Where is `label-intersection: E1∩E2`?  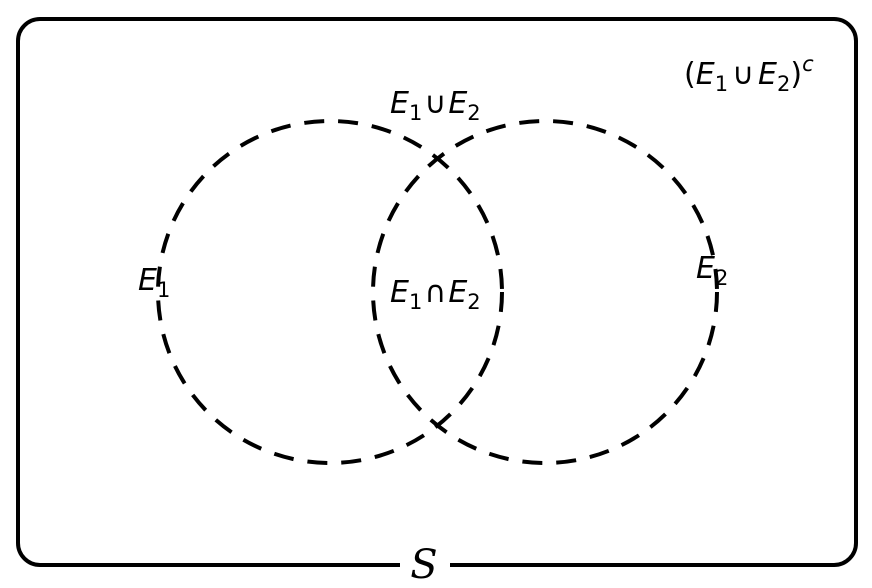
label-intersection: E1∩E2 is located at coordinates (435, 294).